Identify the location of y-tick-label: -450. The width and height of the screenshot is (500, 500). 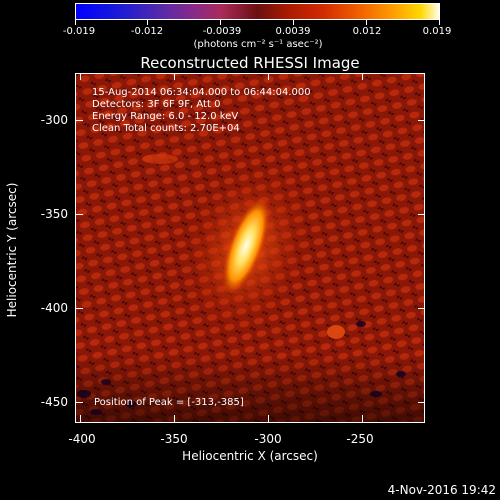
(54, 402).